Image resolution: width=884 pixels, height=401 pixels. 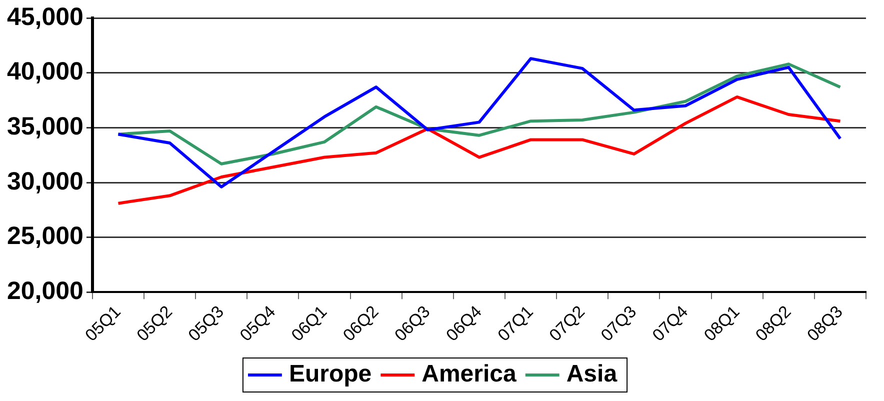 What do you see at coordinates (45, 291) in the screenshot?
I see `y-tick-label: 20,000` at bounding box center [45, 291].